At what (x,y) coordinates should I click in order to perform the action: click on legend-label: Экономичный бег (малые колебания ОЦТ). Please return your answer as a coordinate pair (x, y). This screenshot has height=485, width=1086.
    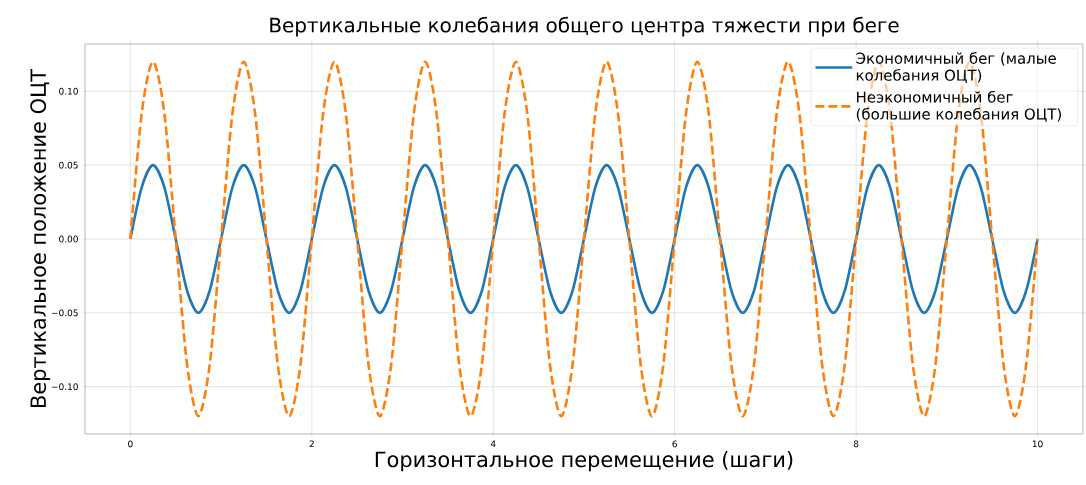
    Looking at the image, I should click on (956, 67).